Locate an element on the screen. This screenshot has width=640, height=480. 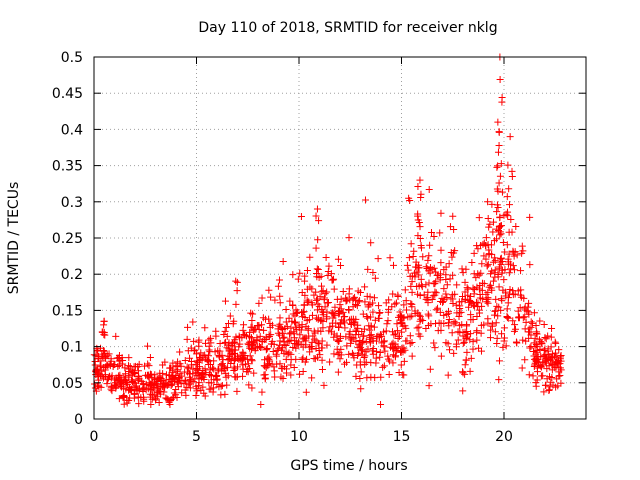
x-axis-label: GPS time / hours is located at coordinates (348, 466).